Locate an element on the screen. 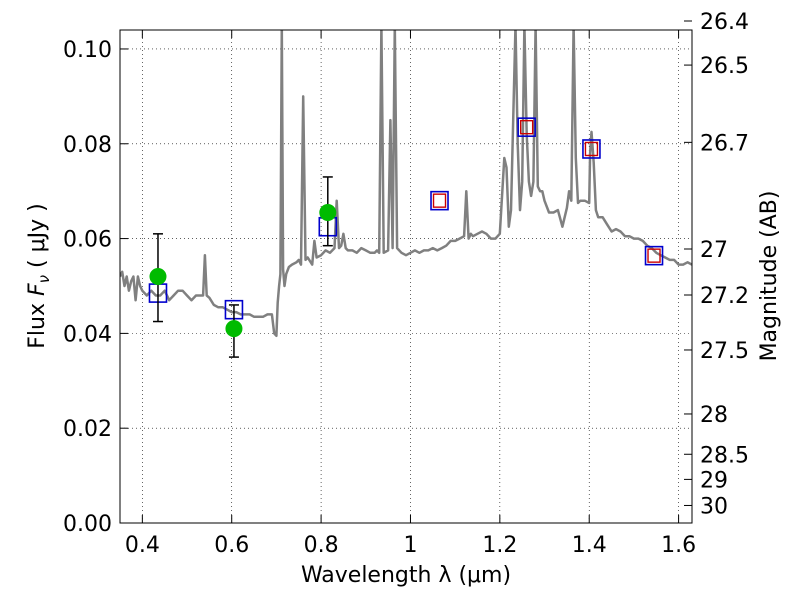 This screenshot has height=600, width=800. observed-photometry-layer is located at coordinates (243, 267).